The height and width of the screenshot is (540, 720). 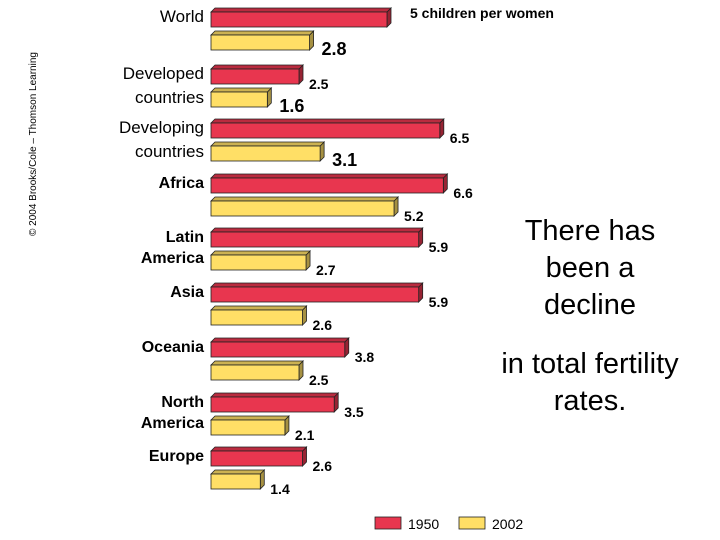 What do you see at coordinates (365, 357) in the screenshot?
I see `data-label: 3.8` at bounding box center [365, 357].